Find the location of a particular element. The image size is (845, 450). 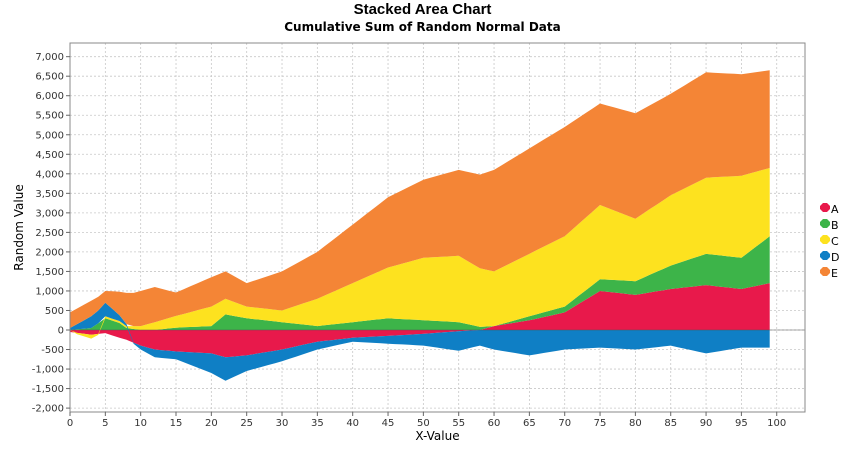

x-tick-label: 20 is located at coordinates (211, 423).